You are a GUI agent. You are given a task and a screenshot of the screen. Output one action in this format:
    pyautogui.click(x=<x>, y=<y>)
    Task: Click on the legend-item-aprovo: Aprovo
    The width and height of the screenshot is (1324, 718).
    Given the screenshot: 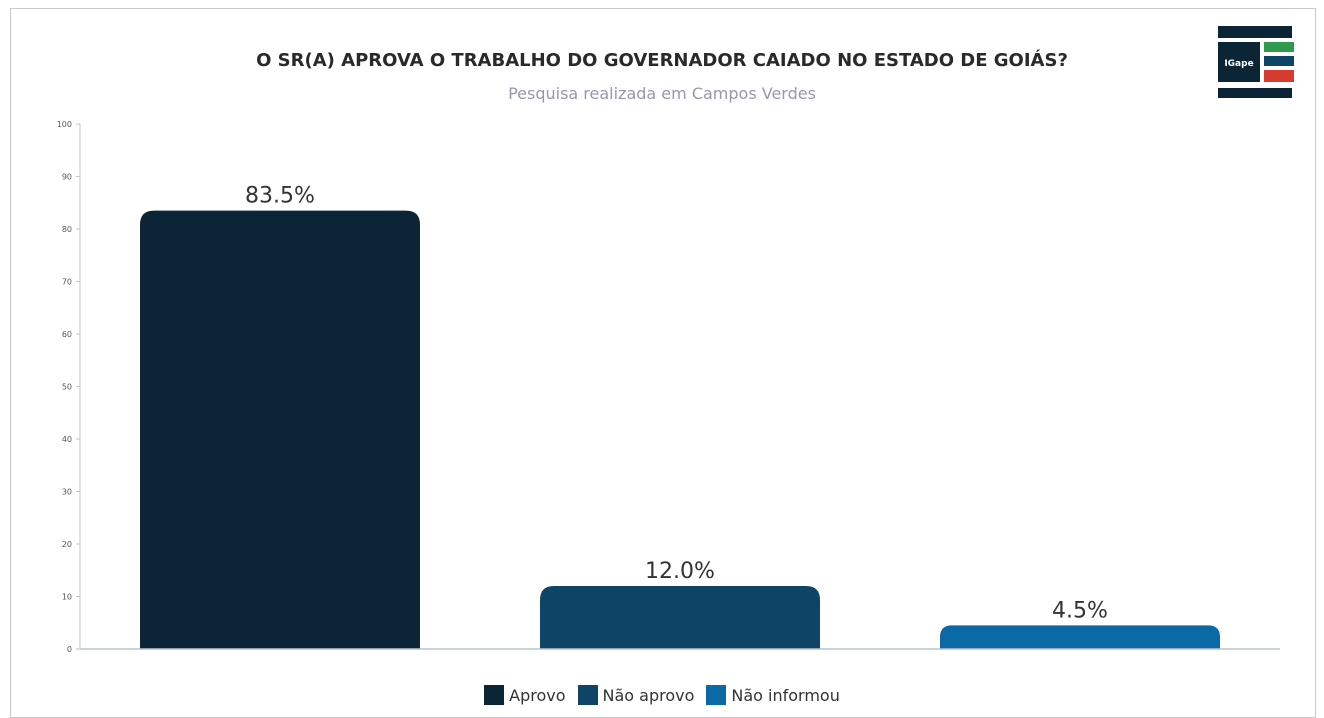 What is the action you would take?
    pyautogui.click(x=524, y=695)
    